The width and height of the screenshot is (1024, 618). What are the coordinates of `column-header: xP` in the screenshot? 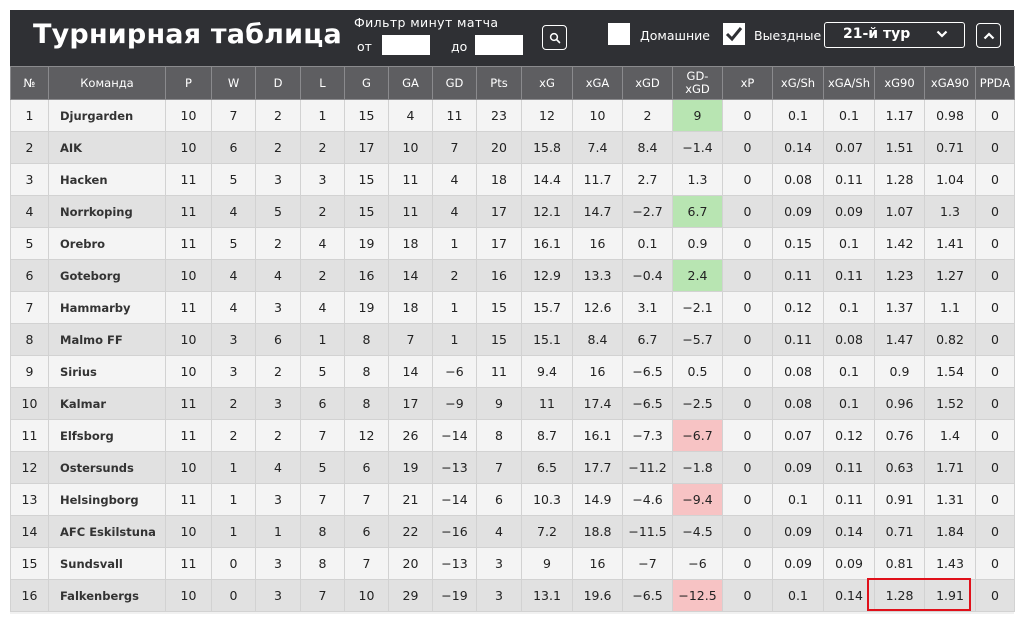 It's located at (747, 83).